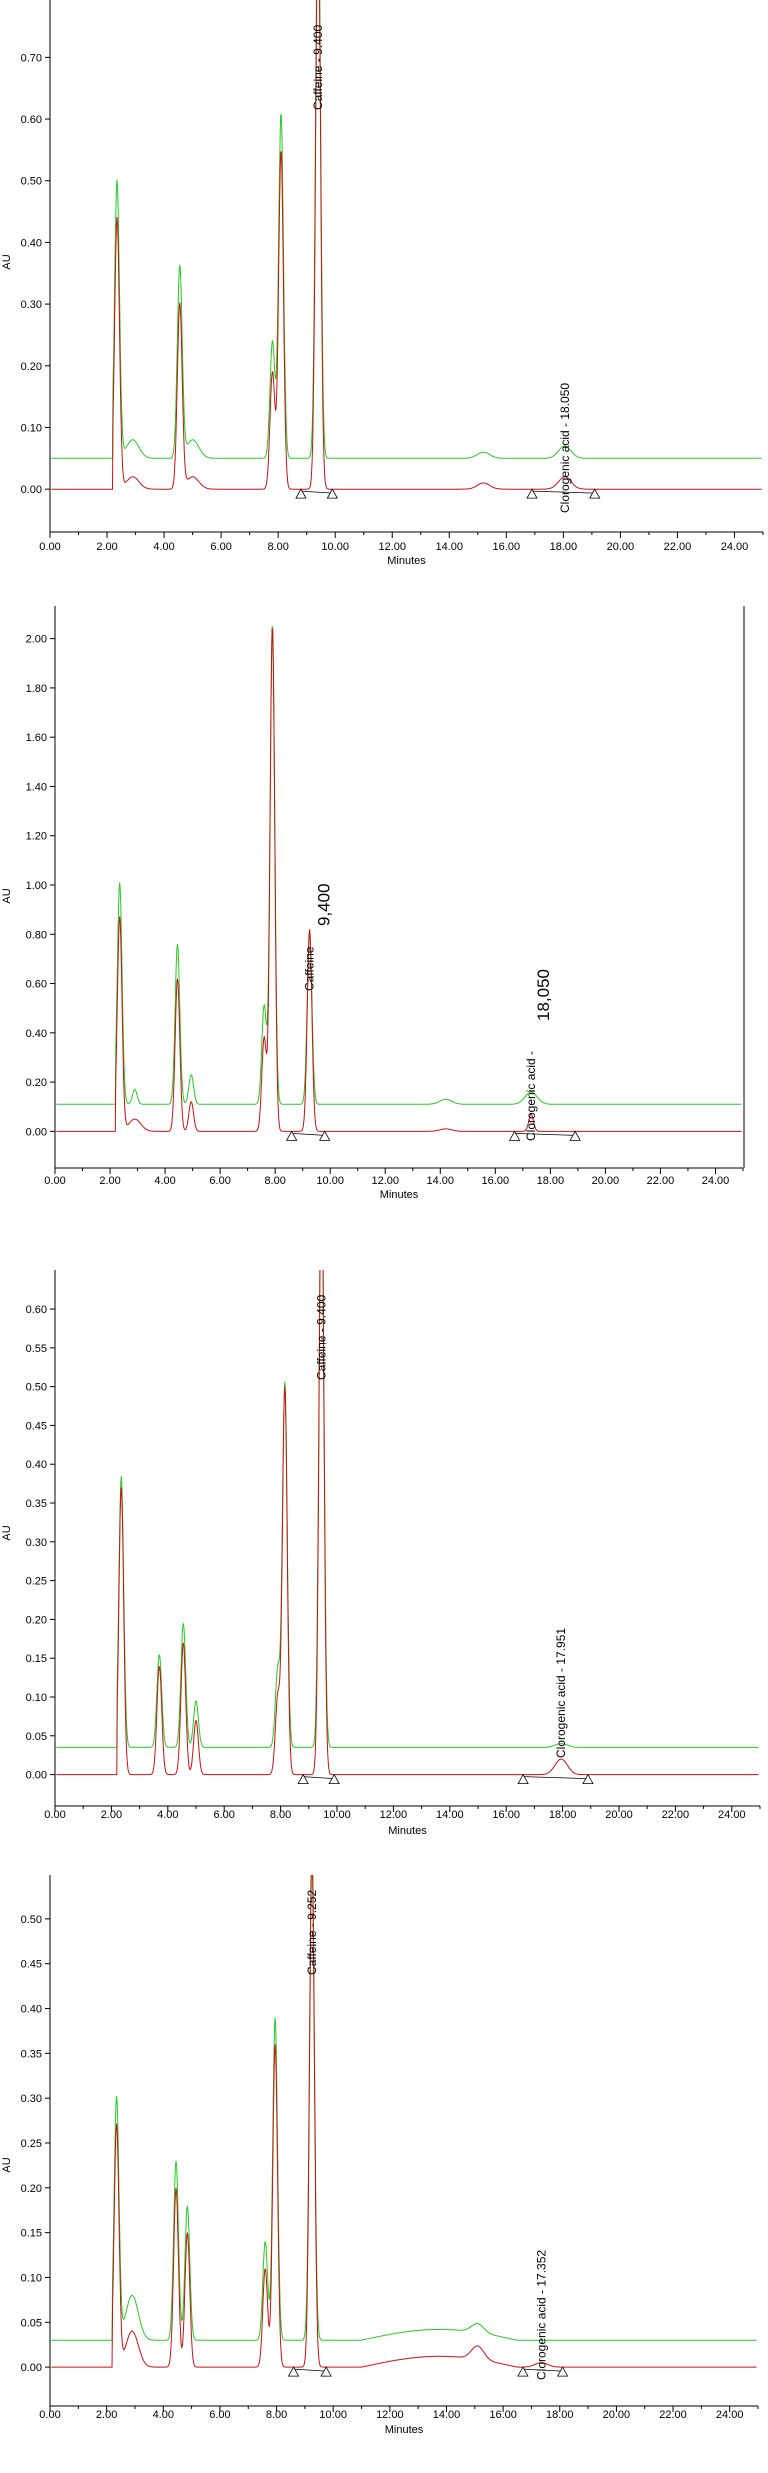 Image resolution: width=768 pixels, height=2473 pixels. I want to click on y-tick-label: 0.80, so click(36, 935).